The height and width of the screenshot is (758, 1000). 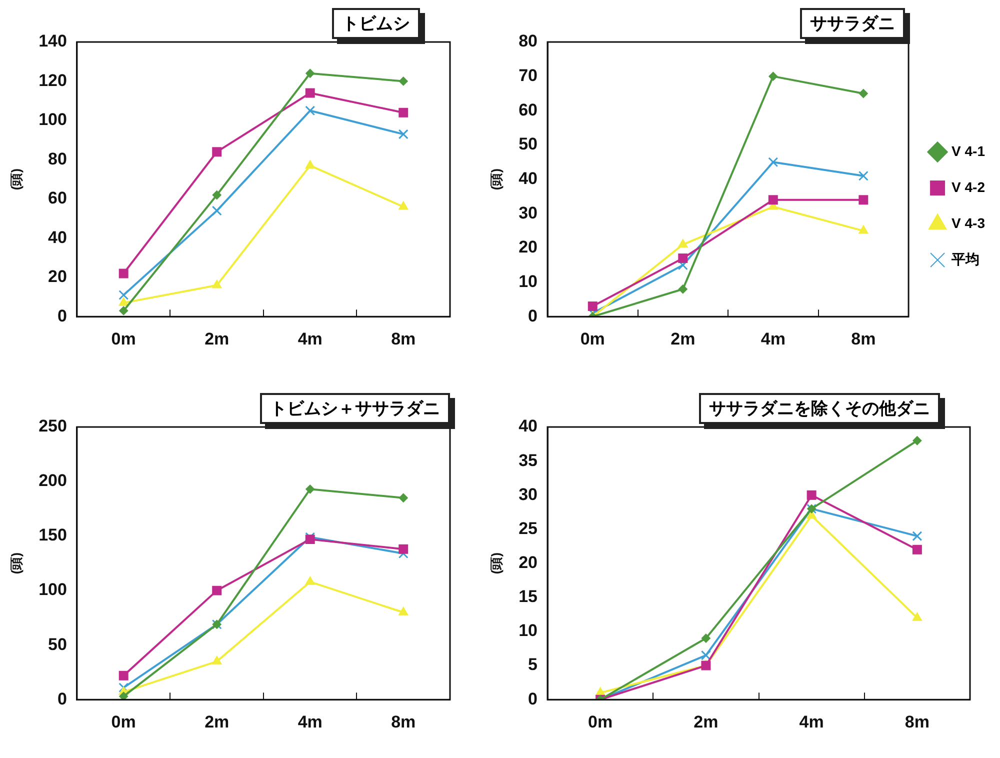 I want to click on y-tick-label: 5, so click(x=533, y=664).